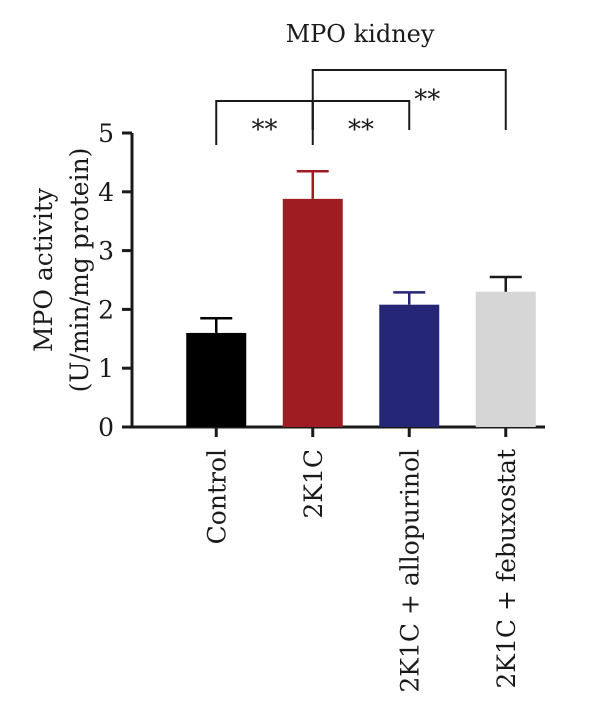 This screenshot has height=727, width=600. What do you see at coordinates (115, 280) in the screenshot?
I see `y-ticks: 0 1 2 3 4 5` at bounding box center [115, 280].